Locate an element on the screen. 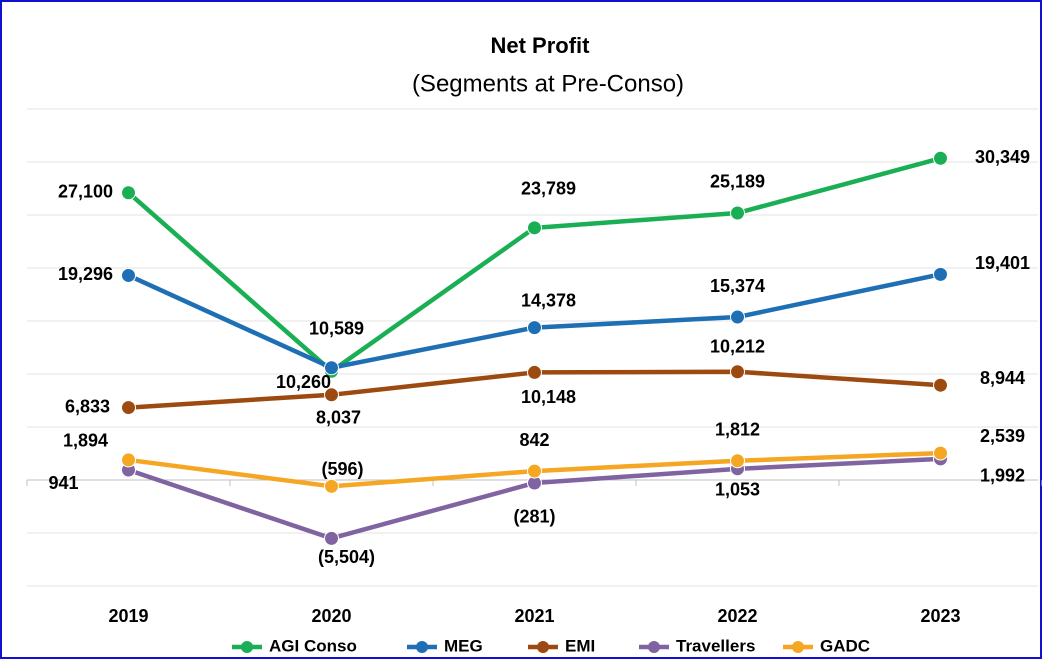  x-tick-label: 2019 is located at coordinates (128, 616).